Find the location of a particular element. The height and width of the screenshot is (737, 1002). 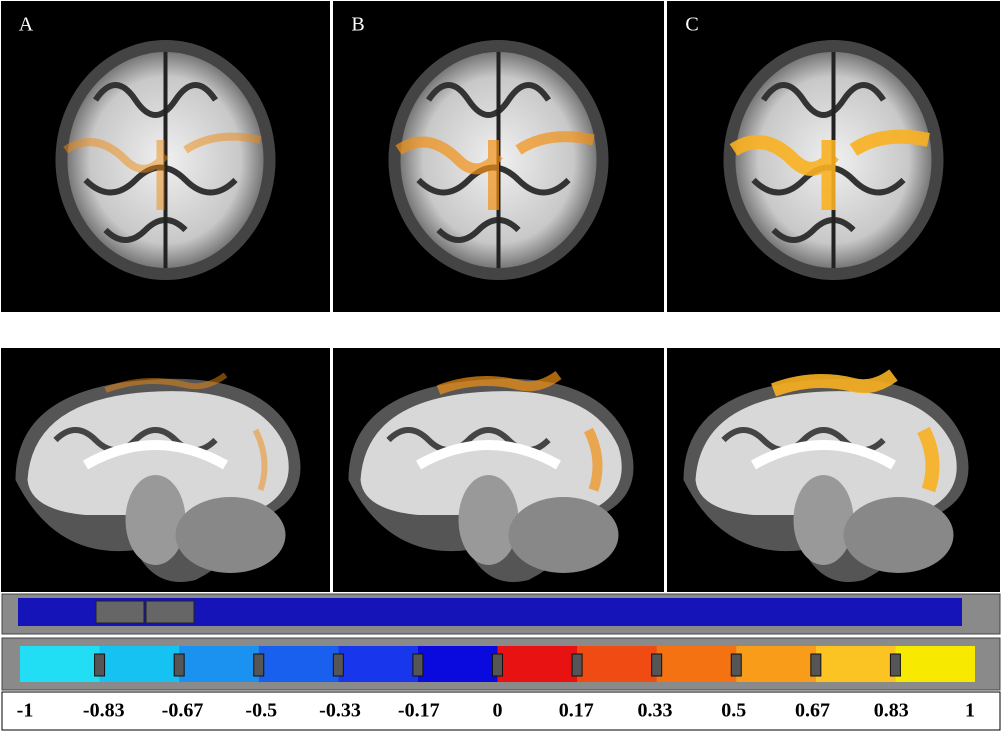

tick-label: -0.67 is located at coordinates (183, 711).